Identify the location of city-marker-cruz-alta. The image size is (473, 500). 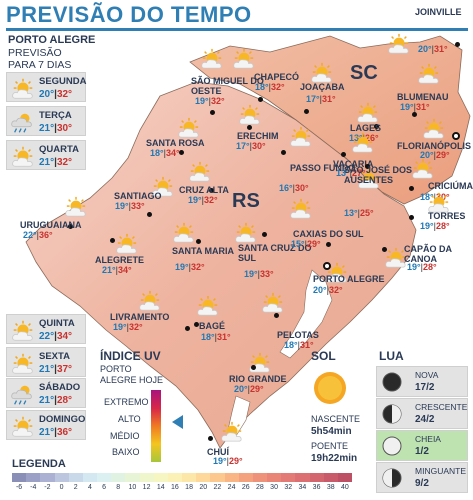
(211, 190).